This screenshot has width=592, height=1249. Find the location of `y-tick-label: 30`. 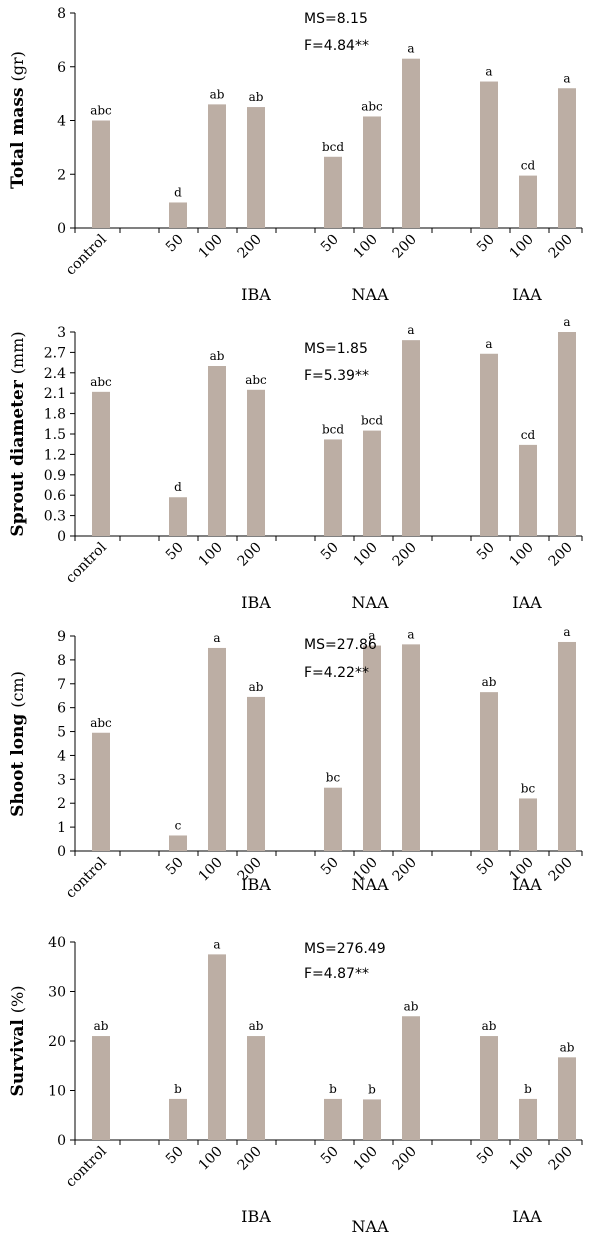

y-tick-label: 30 is located at coordinates (57, 993).